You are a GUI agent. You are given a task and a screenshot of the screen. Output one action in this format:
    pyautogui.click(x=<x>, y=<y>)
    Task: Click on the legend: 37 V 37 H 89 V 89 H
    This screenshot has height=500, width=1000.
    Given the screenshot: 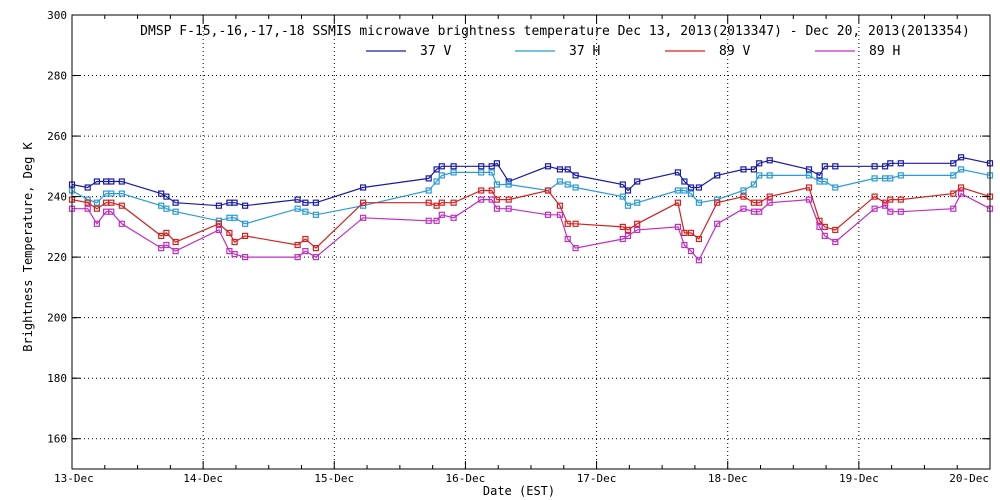 What is the action you would take?
    pyautogui.click(x=633, y=51)
    